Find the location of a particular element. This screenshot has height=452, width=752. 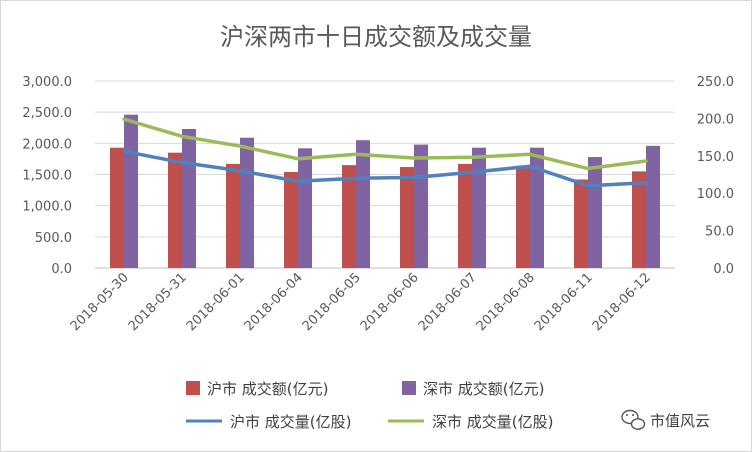

x-tick-label: 2018-06-12 is located at coordinates (622, 302).